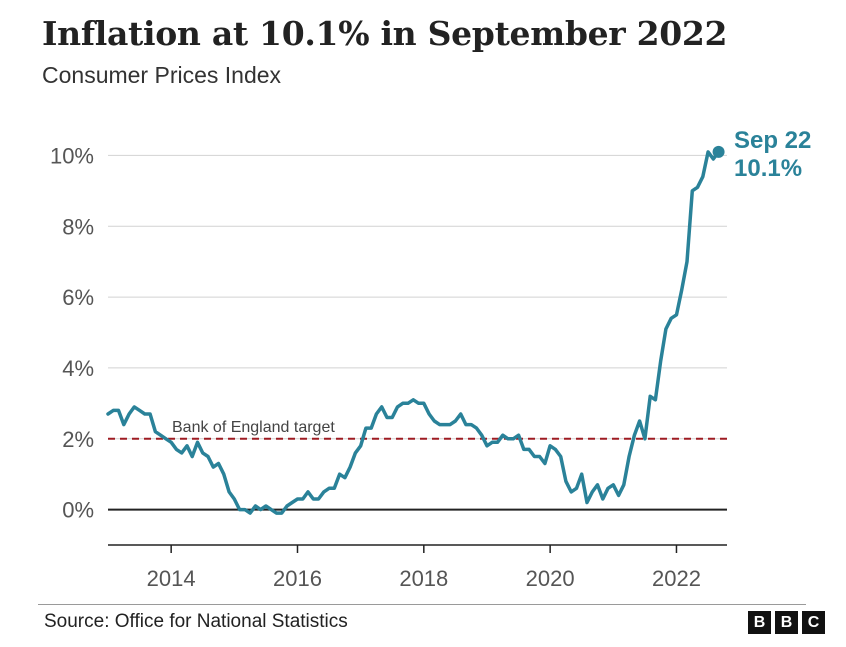 Image resolution: width=846 pixels, height=647 pixels. Describe the element at coordinates (297, 578) in the screenshot. I see `x-tick-label: 2016` at that location.